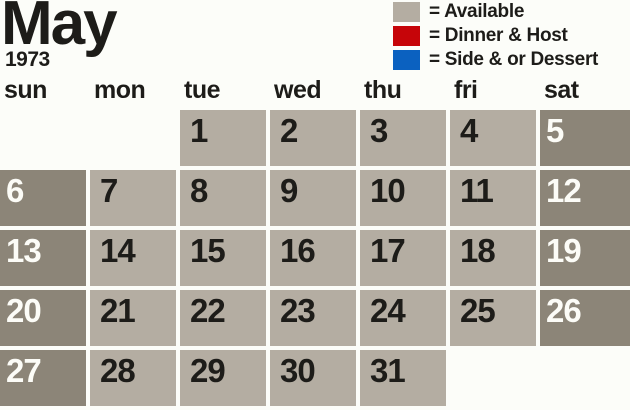 Image resolution: width=630 pixels, height=410 pixels. Describe the element at coordinates (585, 318) in the screenshot. I see `day-cell-26: 26` at that location.